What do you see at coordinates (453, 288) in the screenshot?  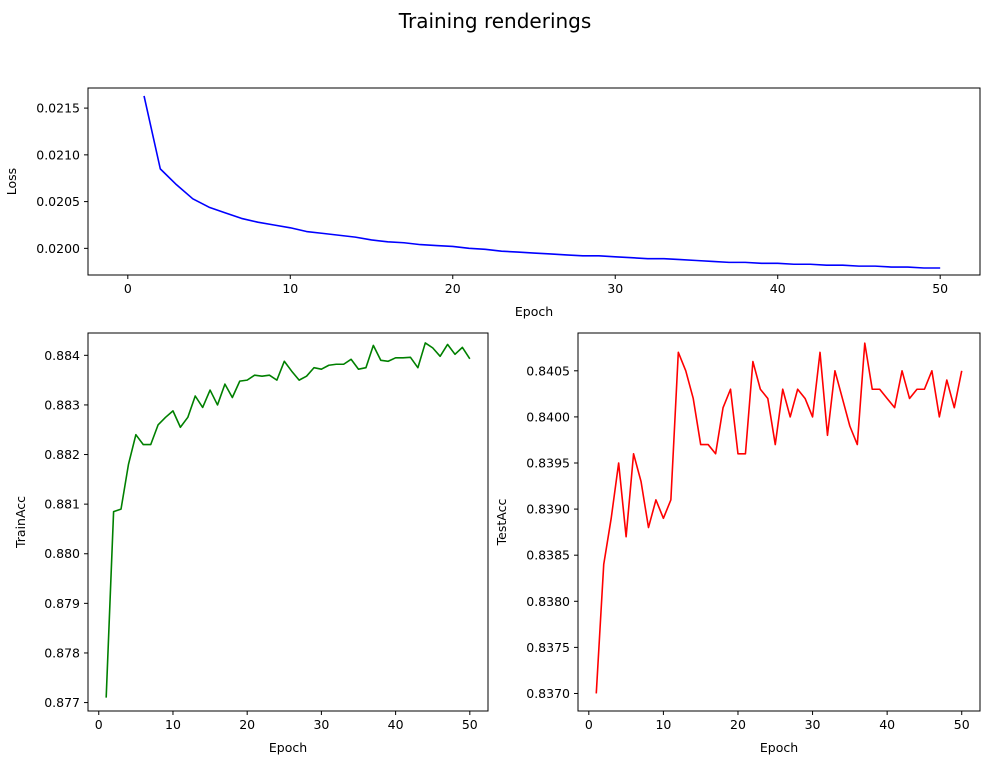 I see `loss-x-tick-label: 20` at bounding box center [453, 288].